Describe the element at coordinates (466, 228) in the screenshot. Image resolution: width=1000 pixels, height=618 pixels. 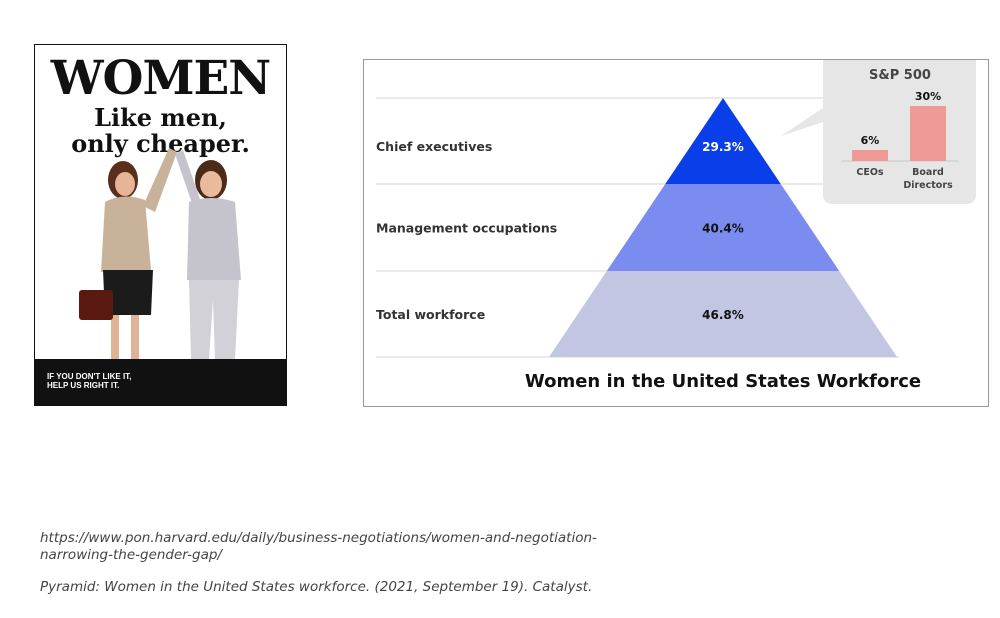
I see `pyramid-category-label: Management occupations` at that location.